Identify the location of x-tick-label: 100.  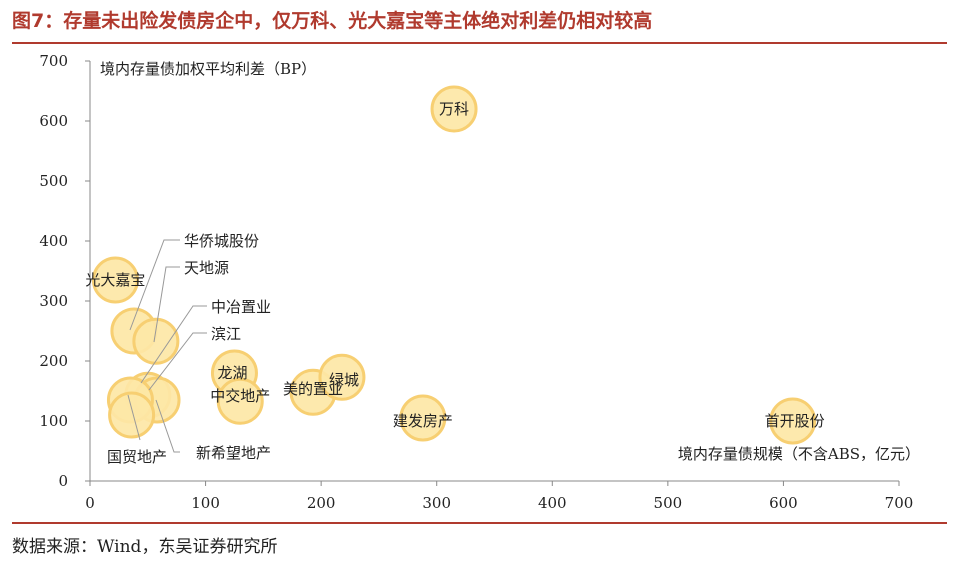
(205, 503).